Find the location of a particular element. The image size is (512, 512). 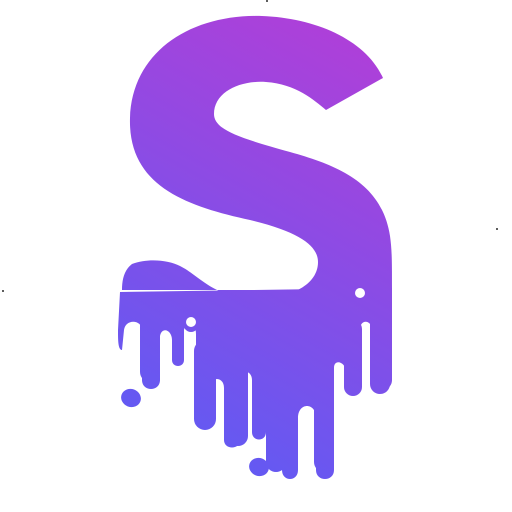

highlight-dot is located at coordinates (360, 293).